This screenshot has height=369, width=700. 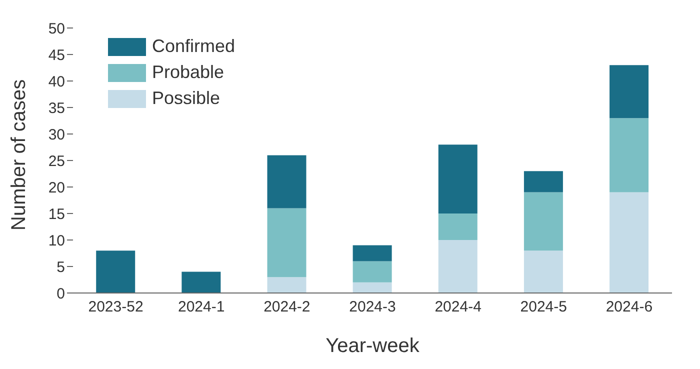 I want to click on y-tick-label: 0, so click(x=60, y=293).